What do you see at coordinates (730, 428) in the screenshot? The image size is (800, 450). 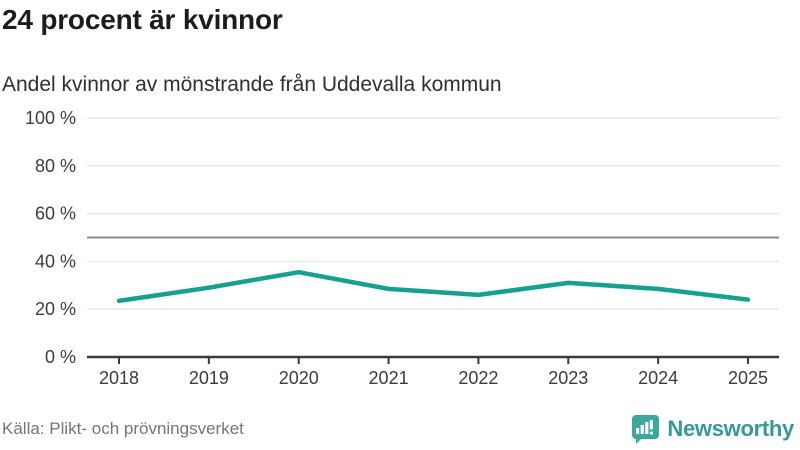 I see `newsworthy-logo-text: Newsworthy` at bounding box center [730, 428].